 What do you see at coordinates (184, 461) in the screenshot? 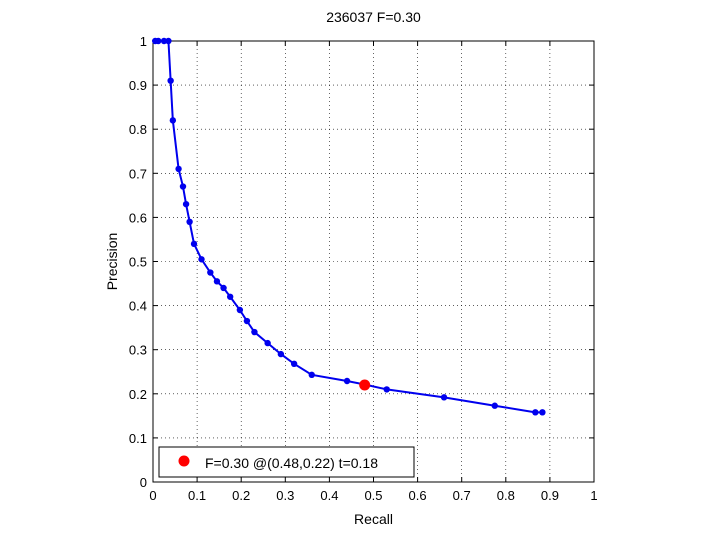
I see `legend-marker` at bounding box center [184, 461].